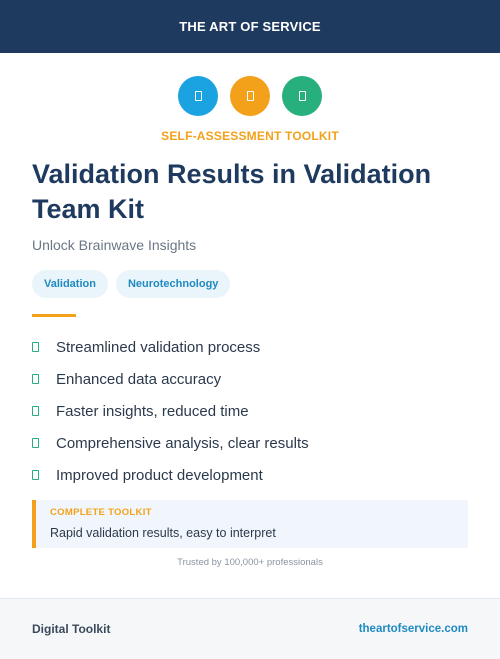 The image size is (500, 659). I want to click on doc-icon-blue, so click(198, 96).